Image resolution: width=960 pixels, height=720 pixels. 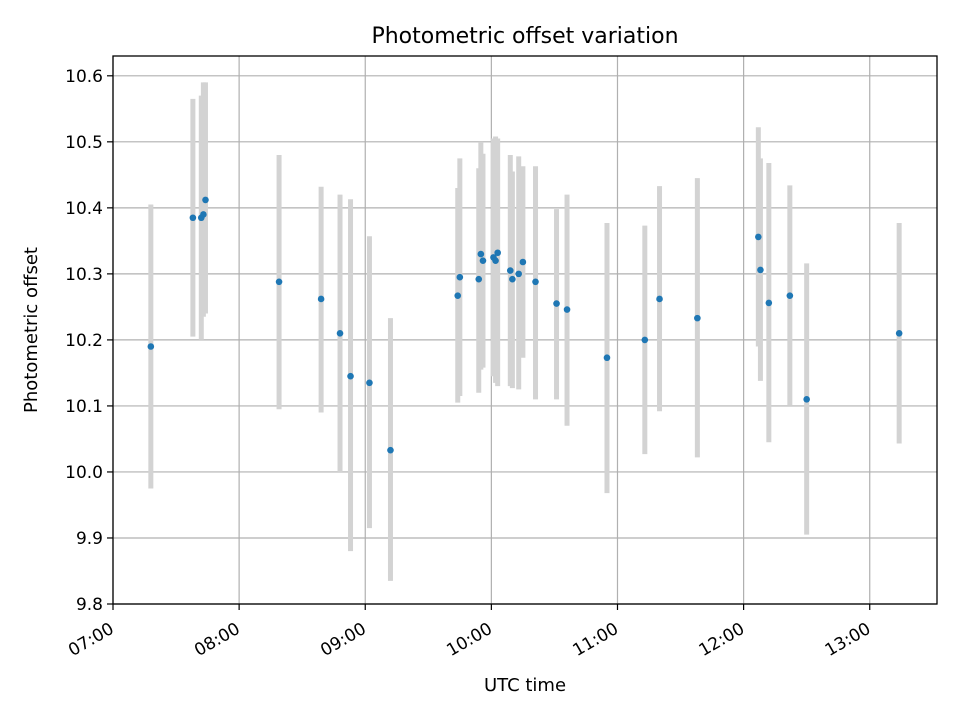 What do you see at coordinates (89, 539) in the screenshot?
I see `y-tick-label: 9.9` at bounding box center [89, 539].